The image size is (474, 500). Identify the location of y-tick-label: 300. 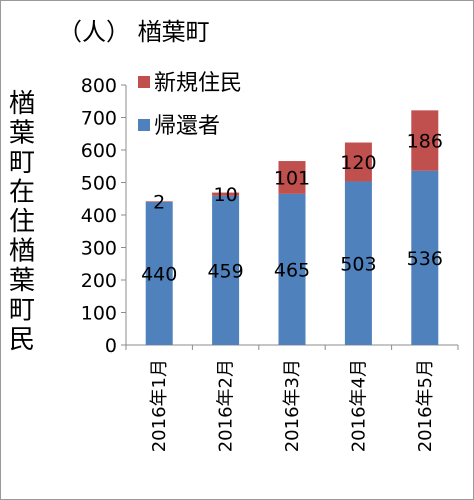
(99, 249).